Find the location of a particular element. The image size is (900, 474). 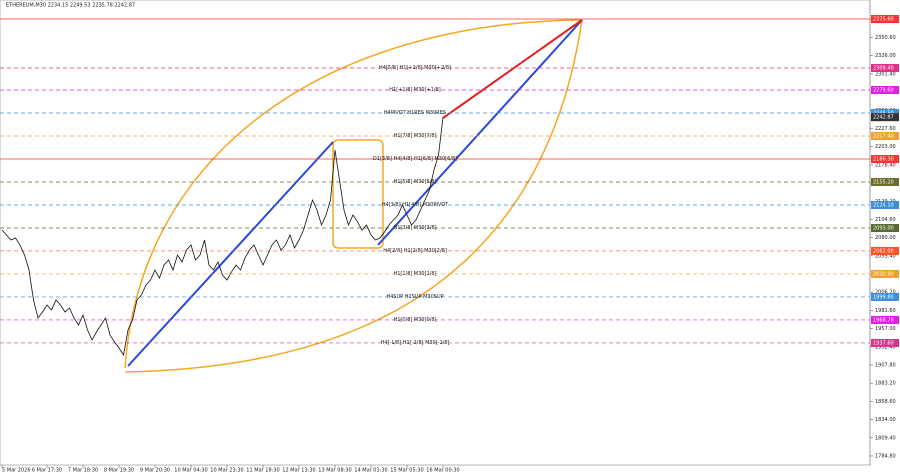

level-price-label: 1968.70 is located at coordinates (883, 320).